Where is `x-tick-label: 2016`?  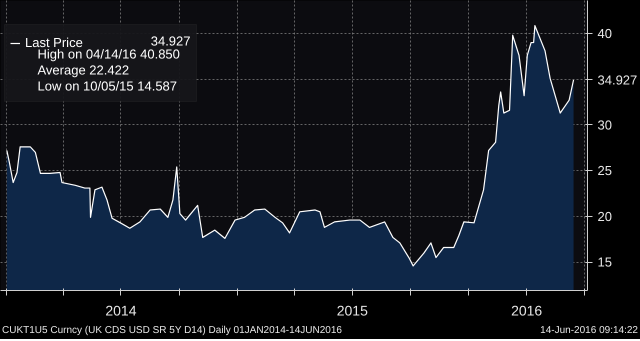
x-tick-label: 2016 is located at coordinates (526, 310).